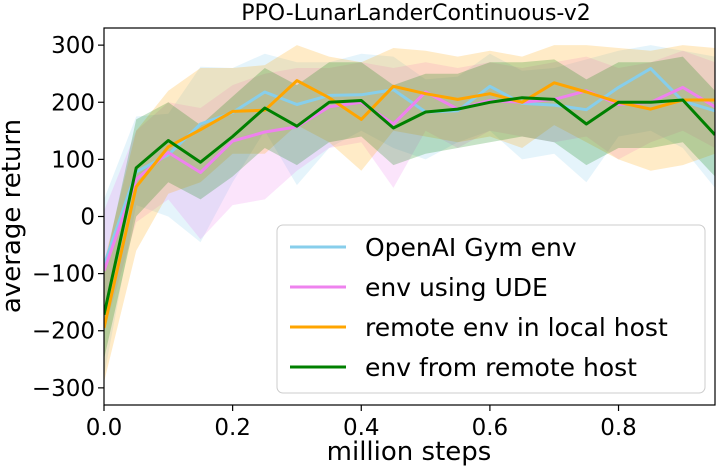  Describe the element at coordinates (73, 46) in the screenshot. I see `y-tick-label: 300` at that location.